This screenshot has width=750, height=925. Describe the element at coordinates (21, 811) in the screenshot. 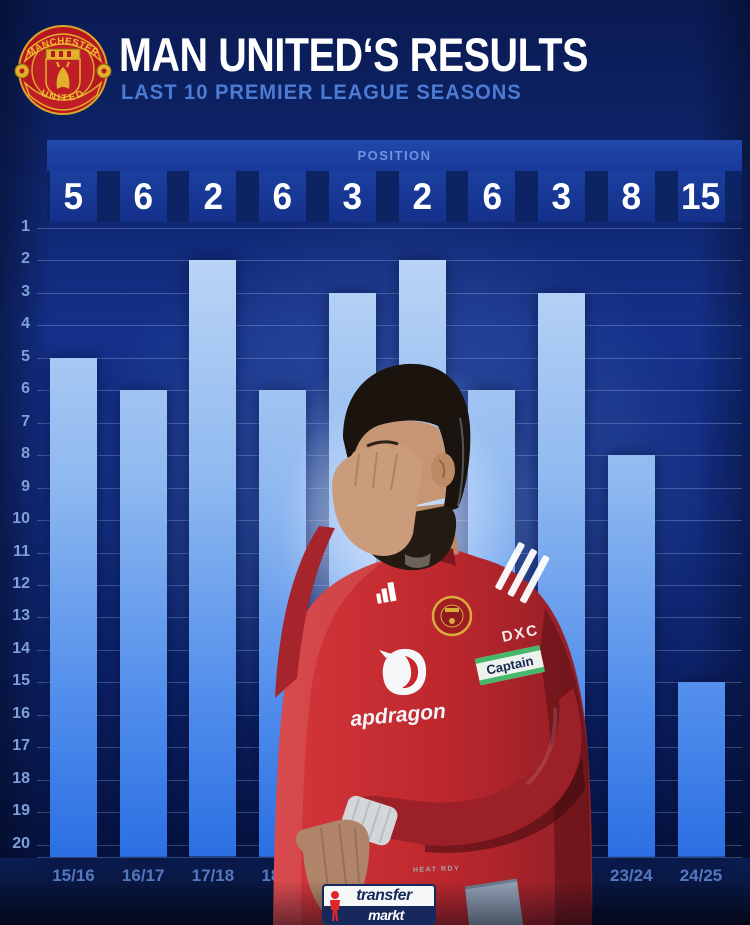

I see `y-tick-19: 19` at that location.